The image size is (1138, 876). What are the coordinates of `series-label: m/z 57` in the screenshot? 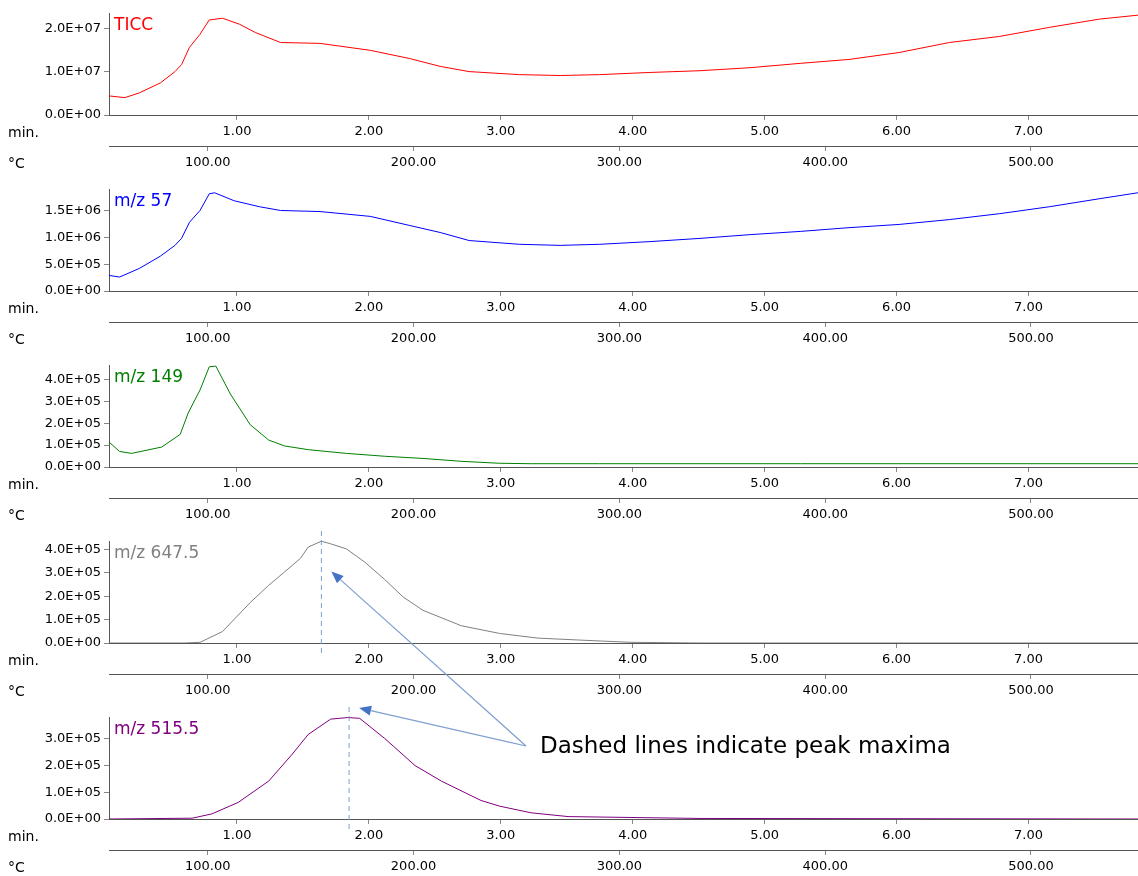 It's located at (143, 199).